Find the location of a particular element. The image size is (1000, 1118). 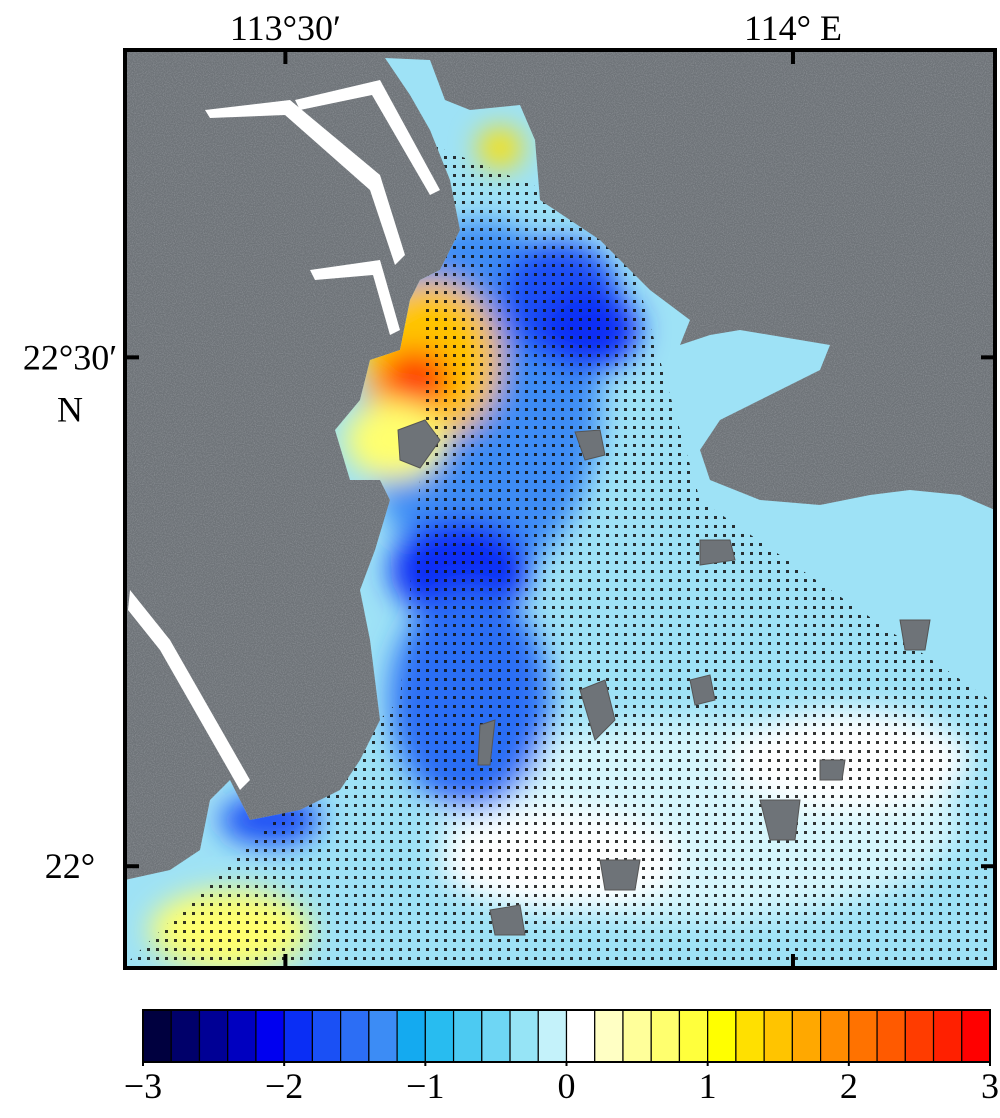

colorbar-tick-label: −2 is located at coordinates (284, 1086).